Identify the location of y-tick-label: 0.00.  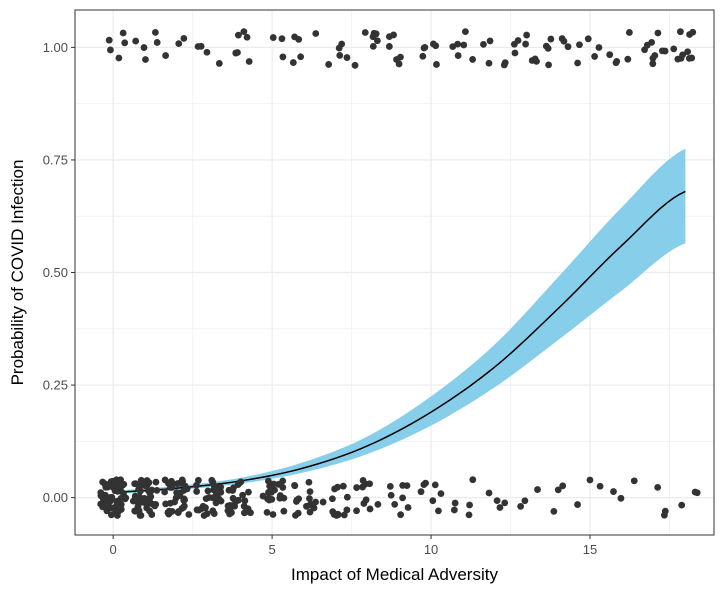
(55, 497).